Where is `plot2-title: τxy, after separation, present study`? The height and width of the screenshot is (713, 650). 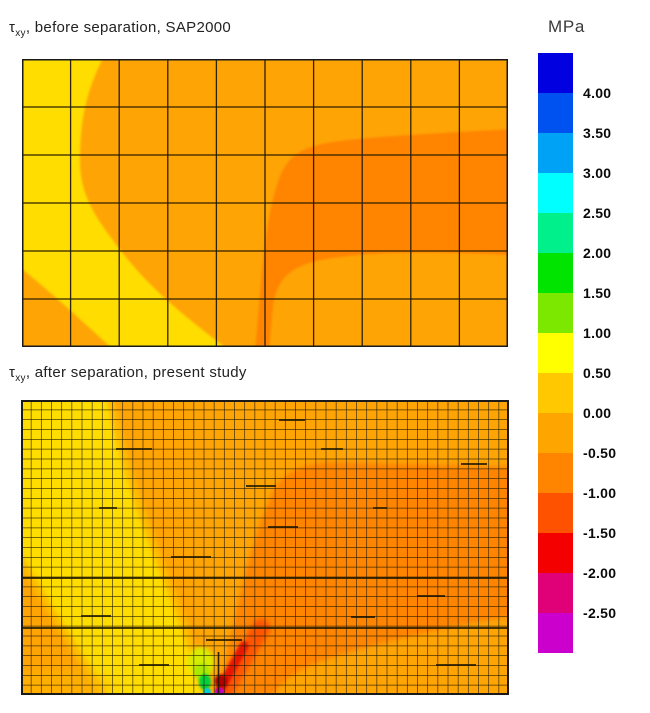
plot2-title: τxy, after separation, present study is located at coordinates (128, 373).